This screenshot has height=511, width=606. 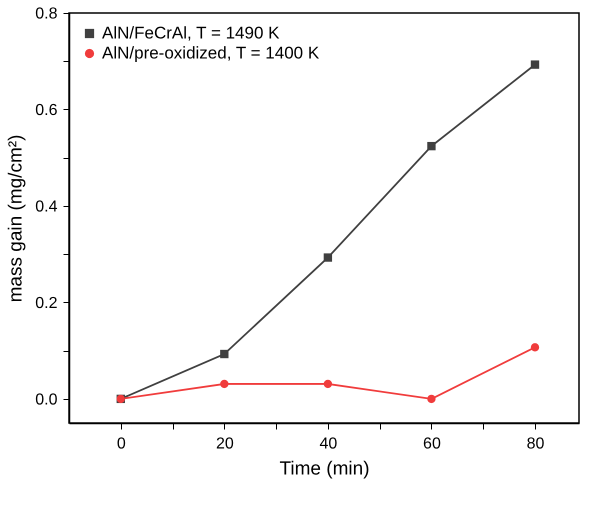 I want to click on y-tick-label: 0.8, so click(x=46, y=14).